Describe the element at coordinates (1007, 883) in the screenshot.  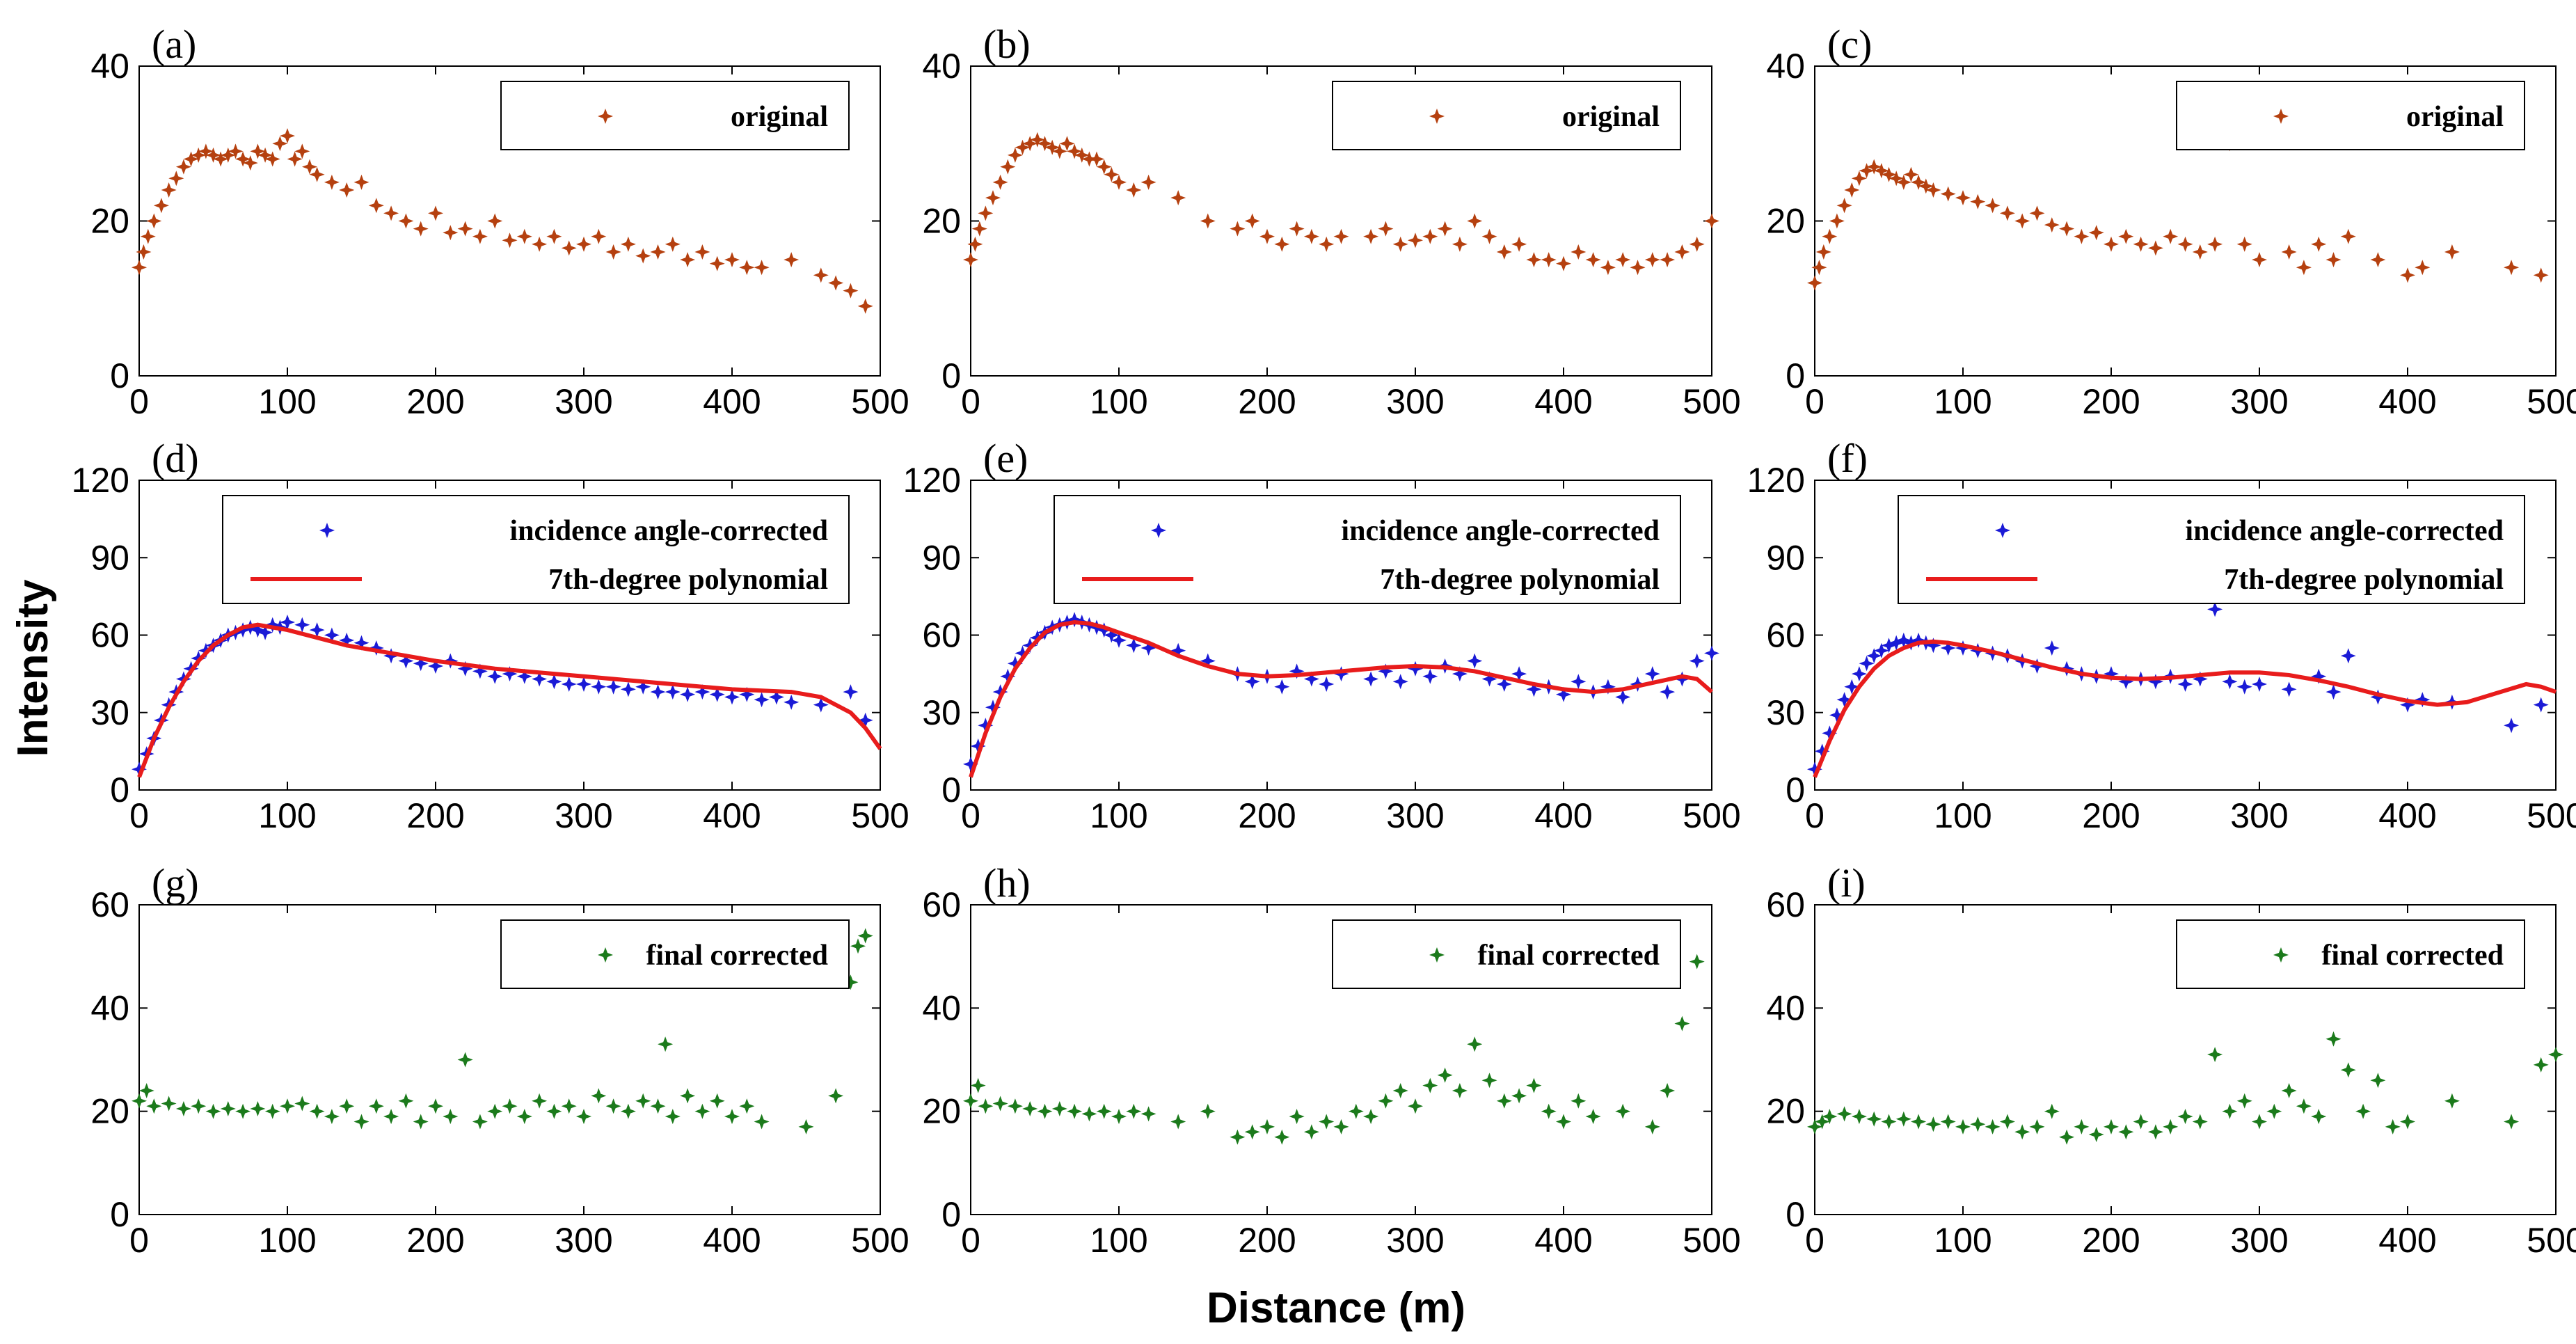
I see `panel-label: (h)` at that location.